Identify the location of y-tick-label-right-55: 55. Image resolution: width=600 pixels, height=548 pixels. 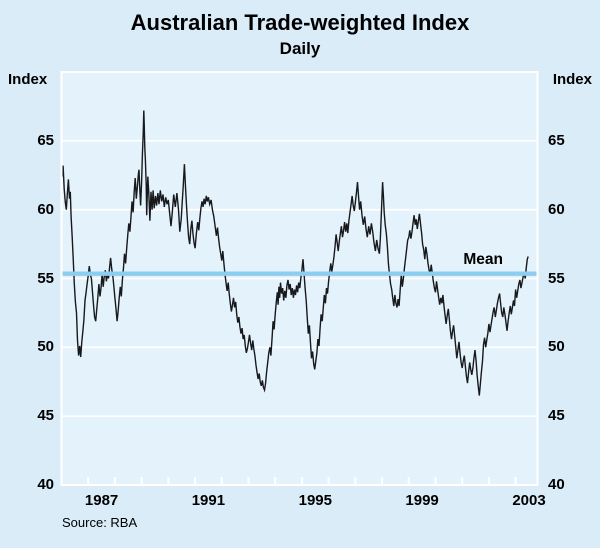
(556, 278).